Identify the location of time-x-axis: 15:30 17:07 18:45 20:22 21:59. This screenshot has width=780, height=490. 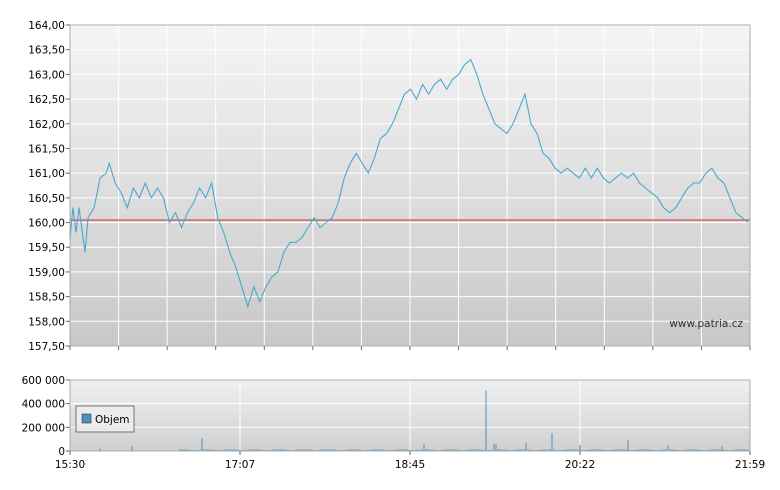
(410, 461).